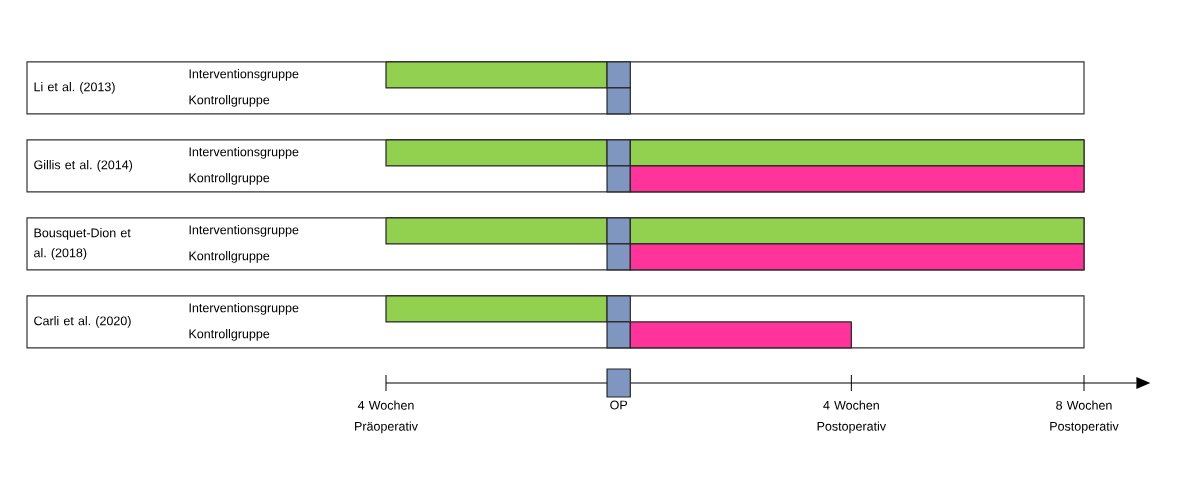 This screenshot has height=490, width=1194. I want to click on text: Bousquet-Dion et al. (2018), so click(82, 244).